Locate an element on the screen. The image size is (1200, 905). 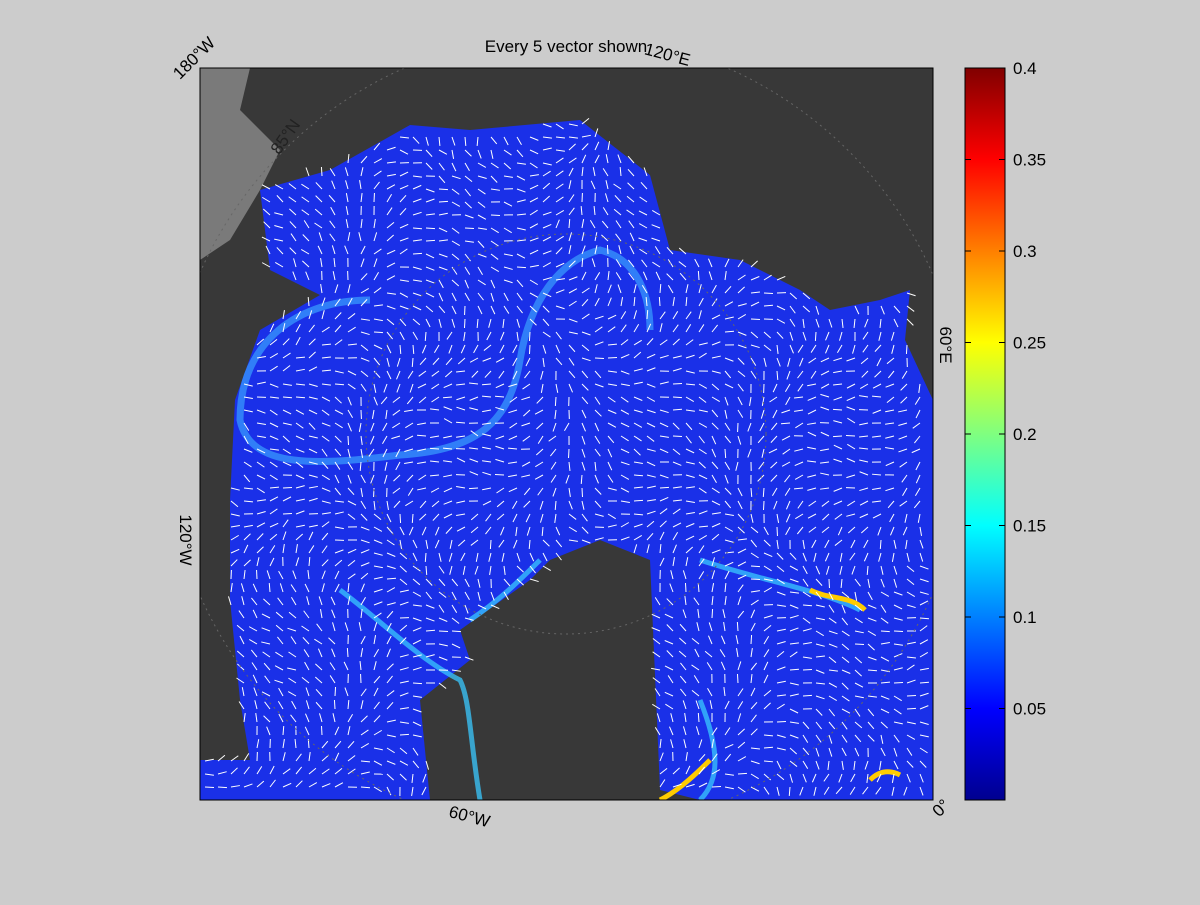
longitude-label: 120°E is located at coordinates (667, 54).